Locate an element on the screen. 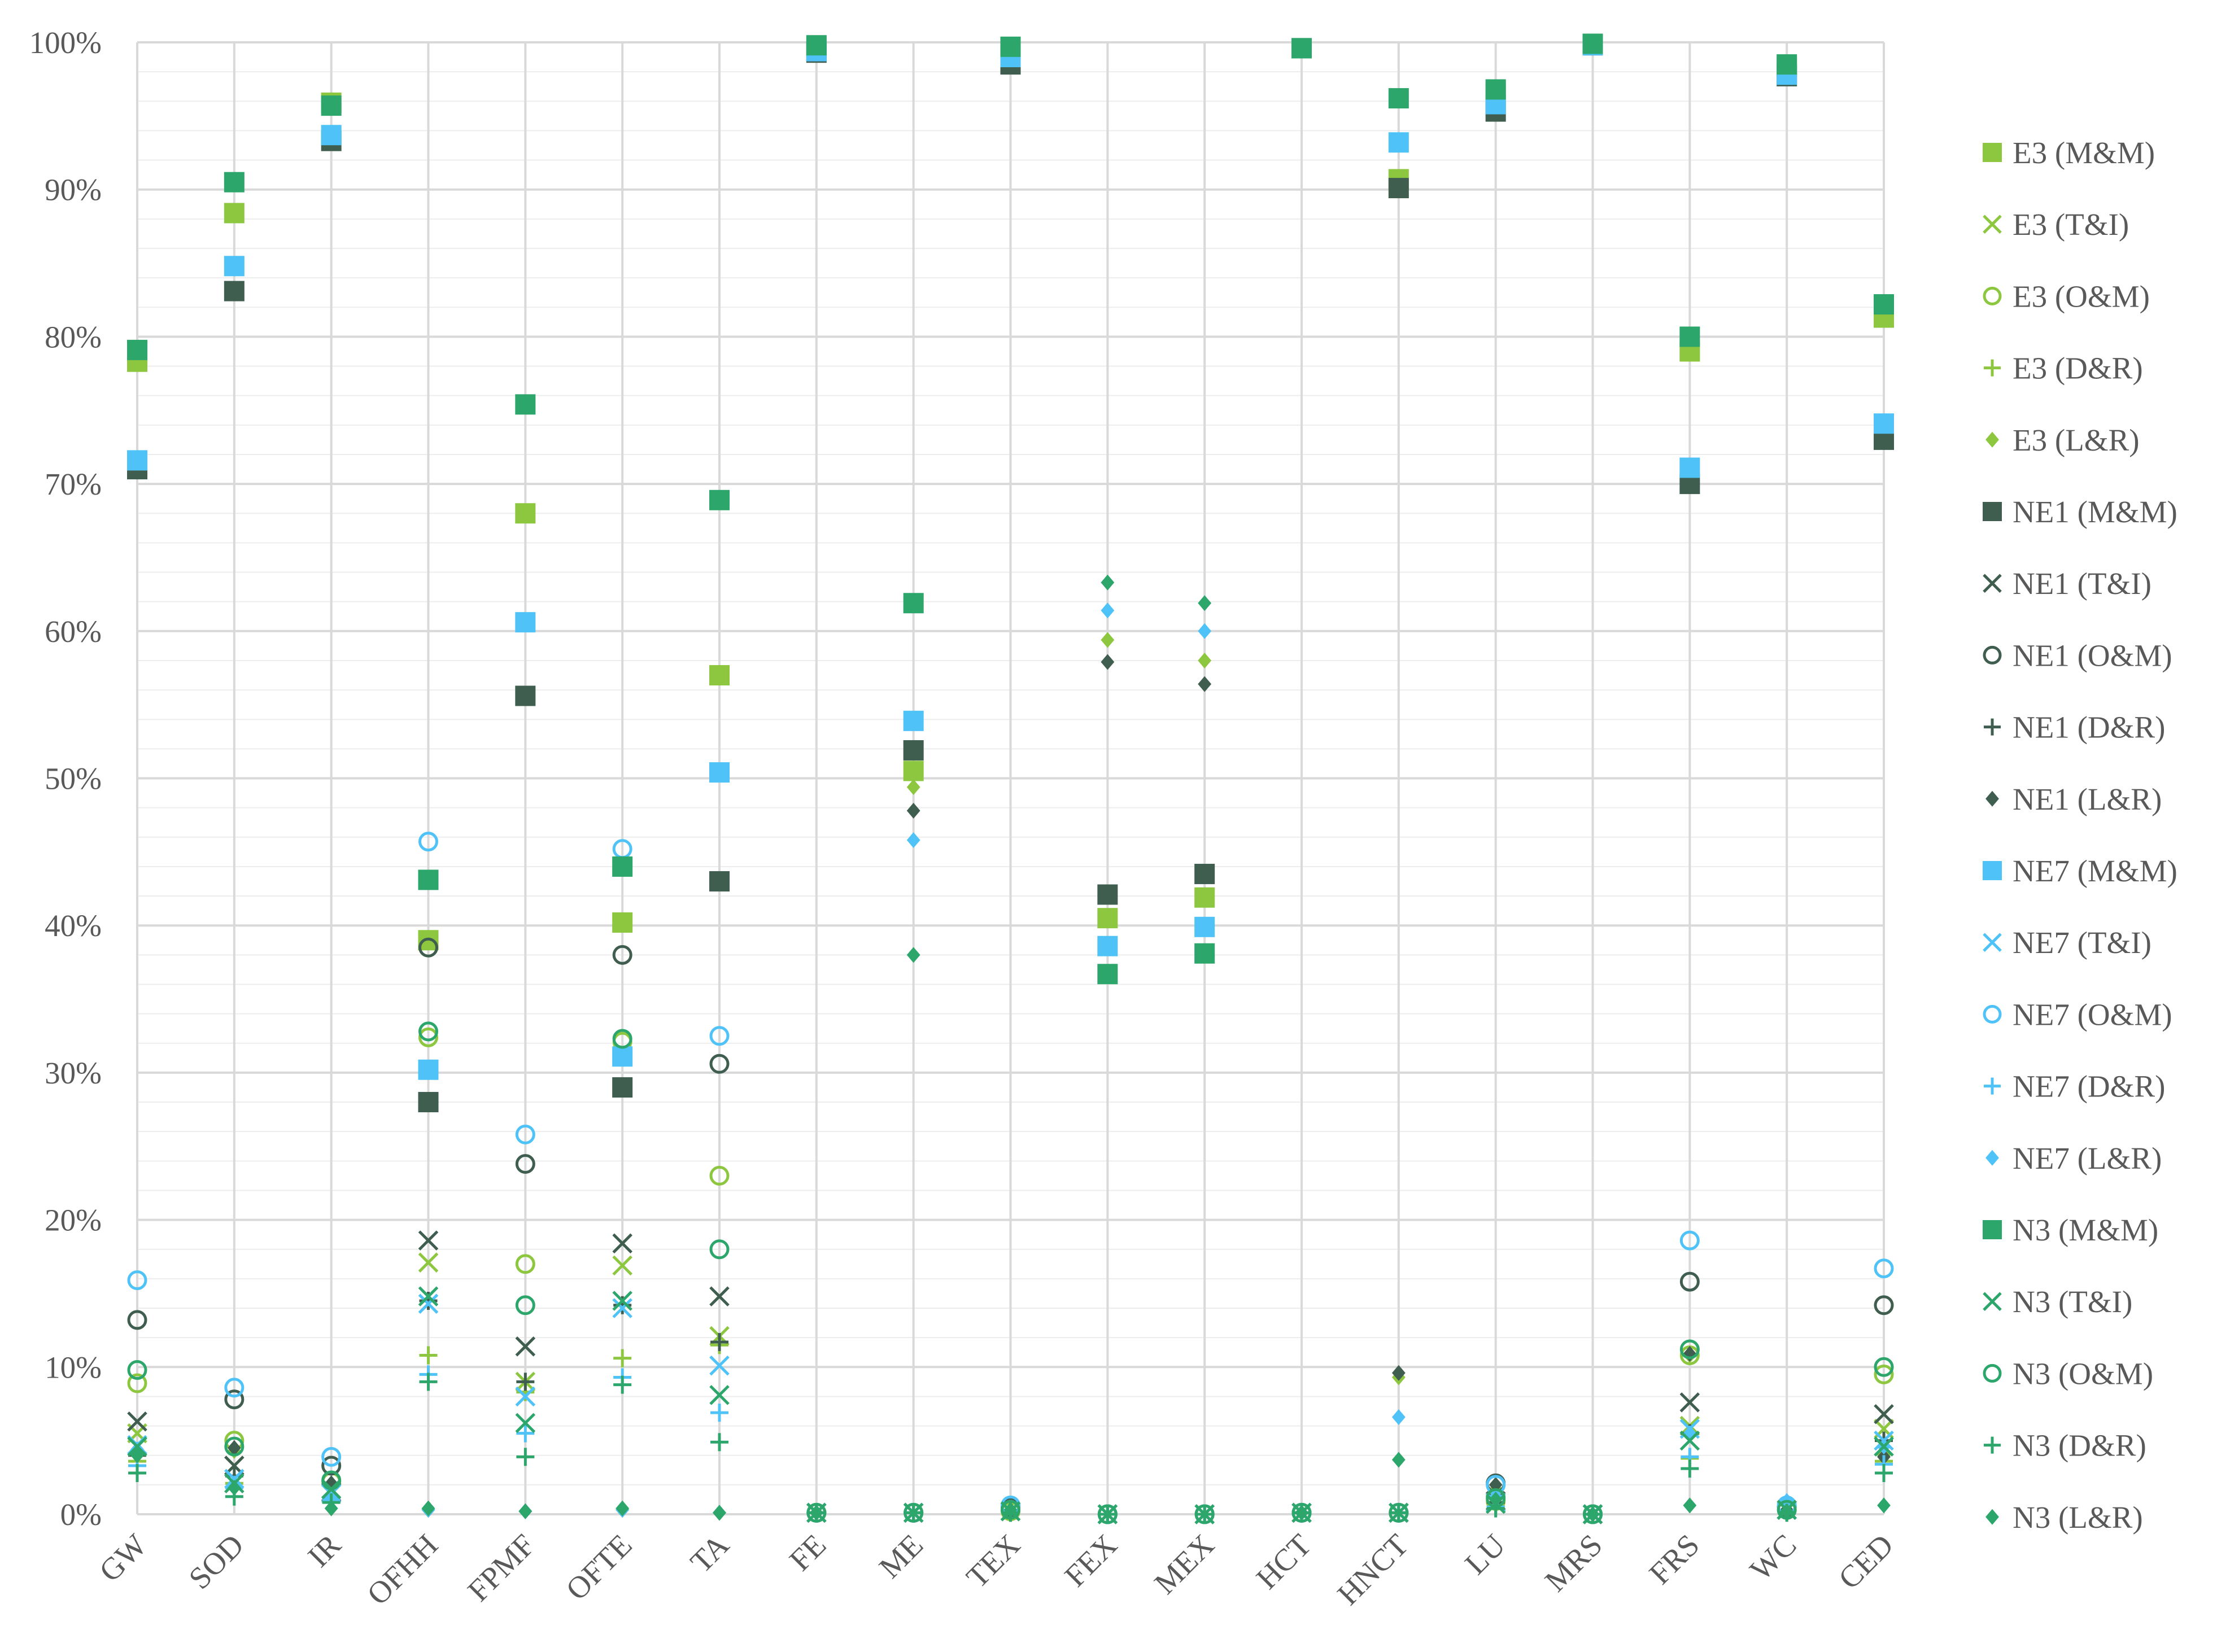 The image size is (2230, 1652). legend-label: NE7 (M&M) is located at coordinates (2095, 871).